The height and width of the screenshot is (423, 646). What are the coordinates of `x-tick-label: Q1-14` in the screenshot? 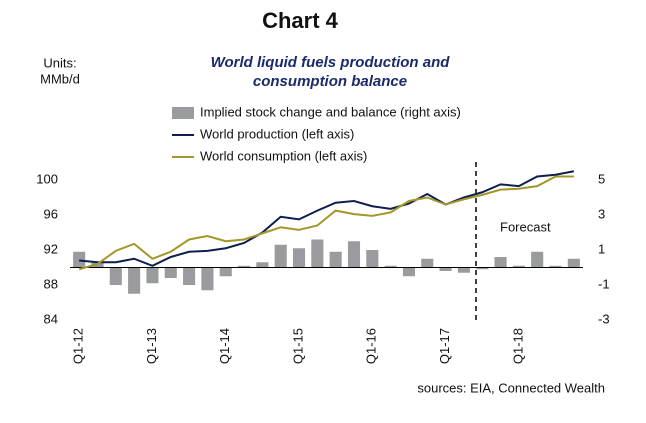 It's located at (224, 346).